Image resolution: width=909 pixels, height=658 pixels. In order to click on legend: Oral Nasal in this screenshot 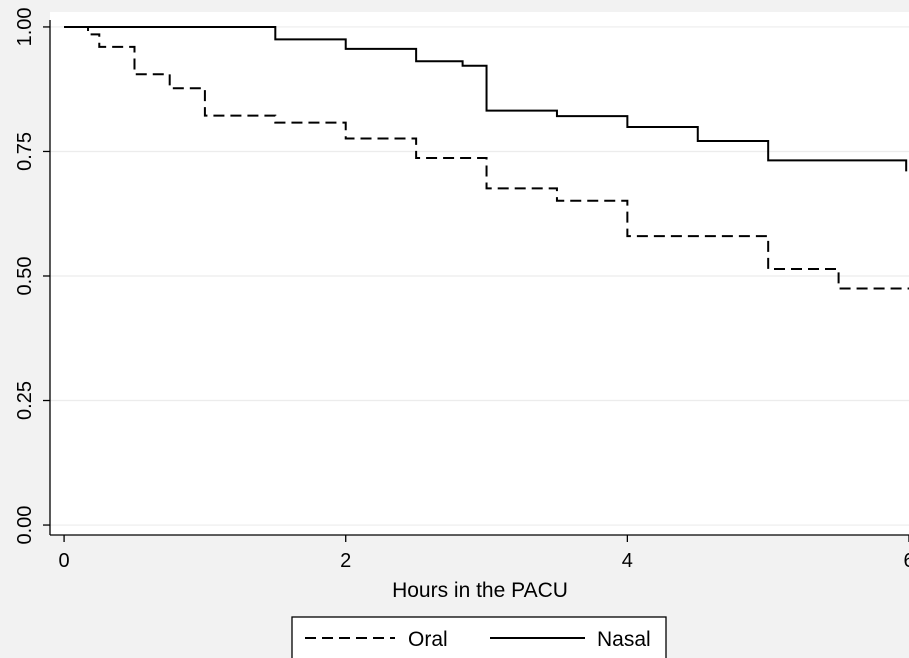, I will do `click(479, 637)`.